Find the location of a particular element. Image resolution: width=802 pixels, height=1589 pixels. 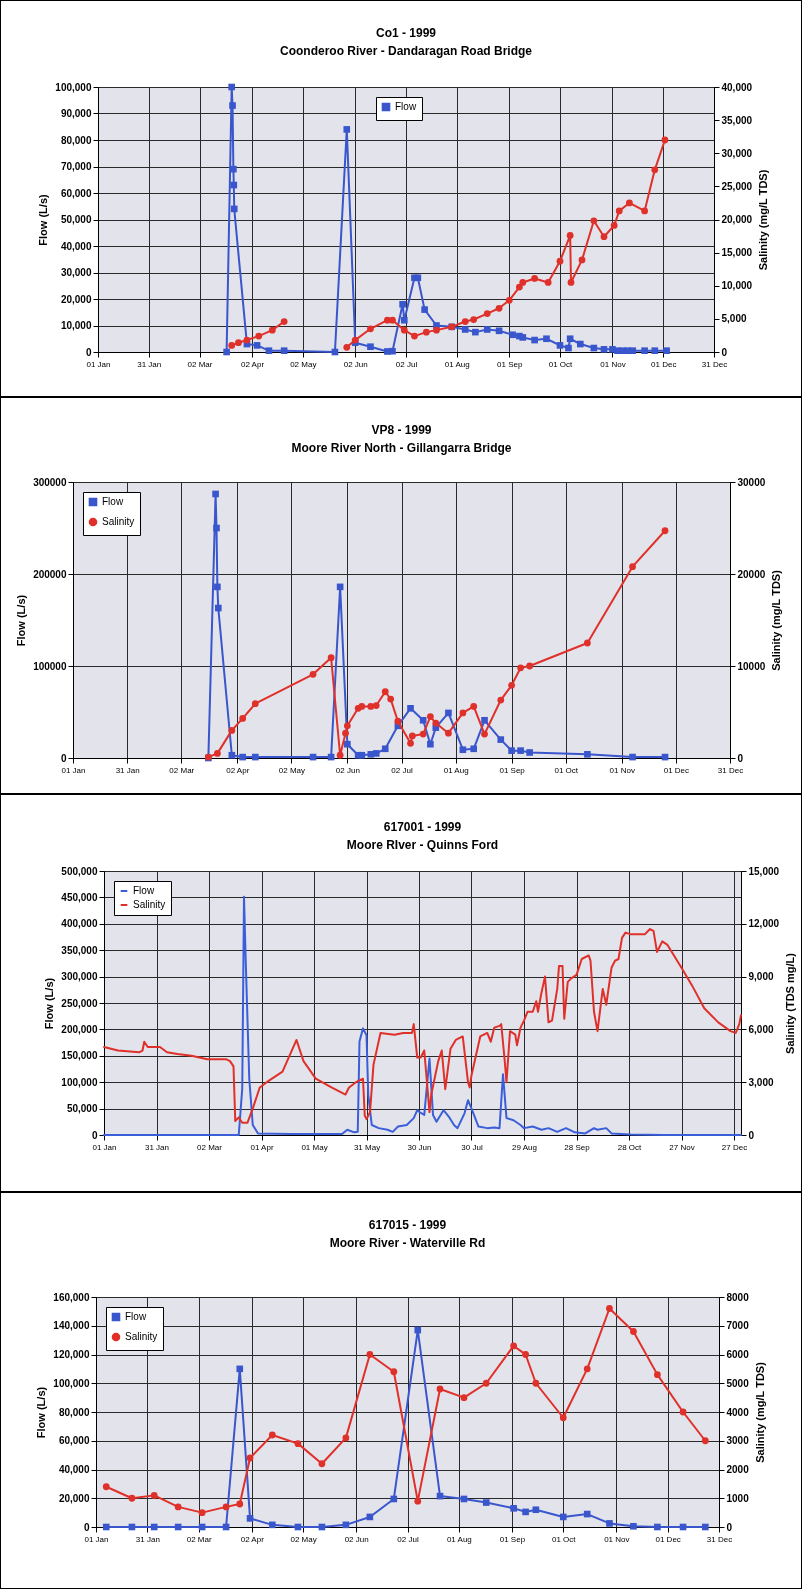

y-tick-label: 150,000 is located at coordinates (79, 1056).